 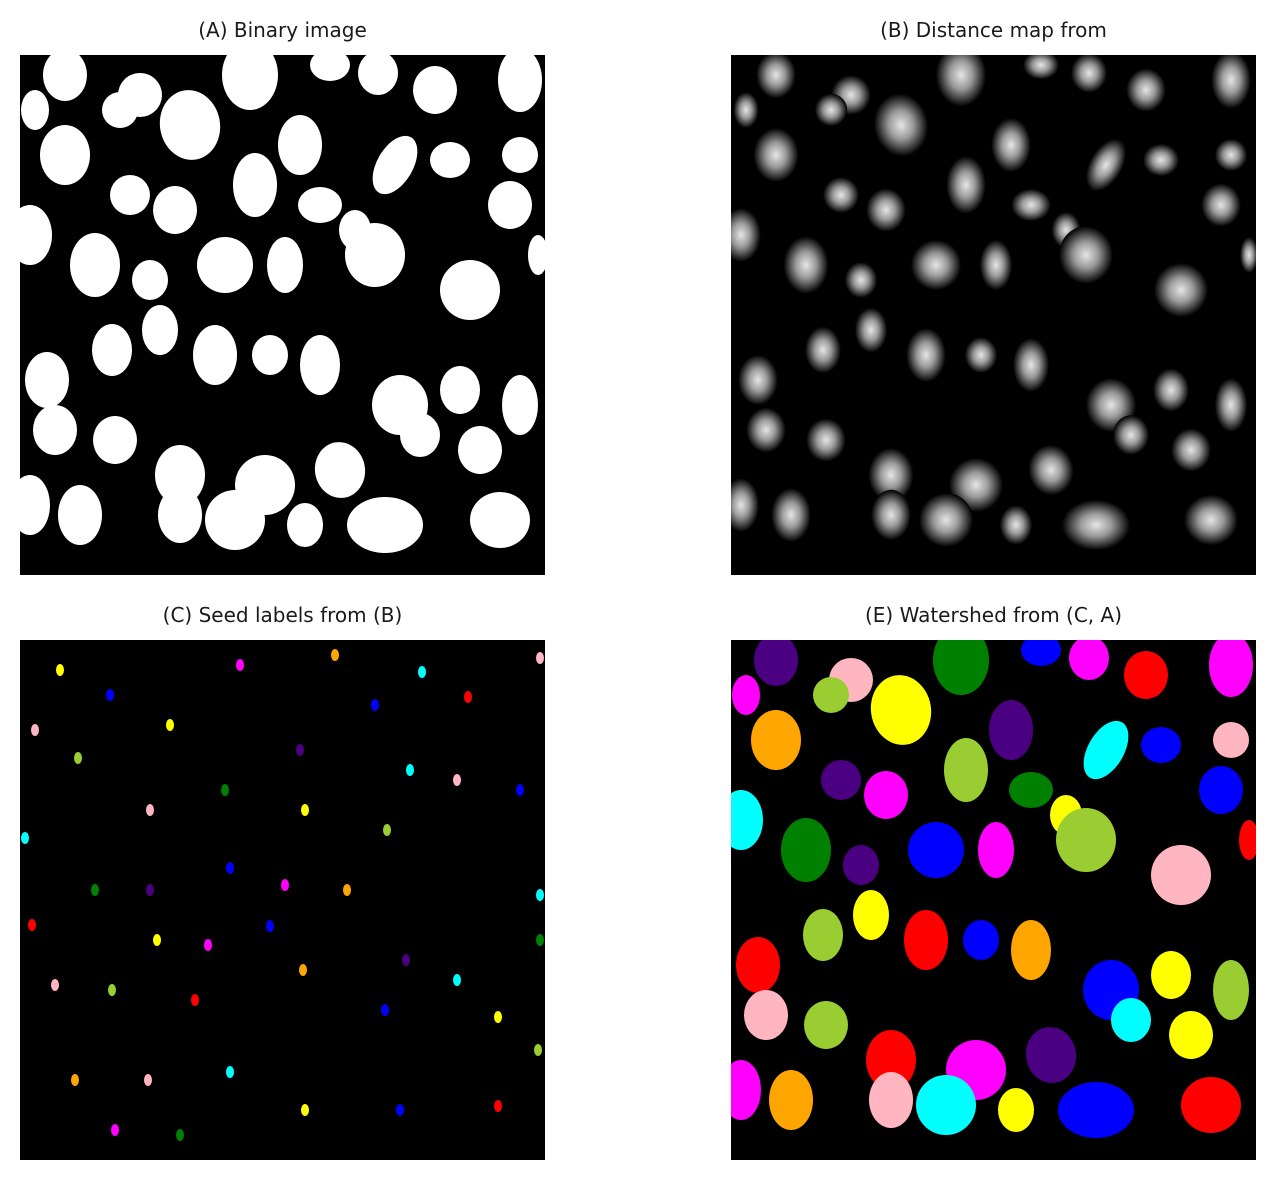 I want to click on panel-b-title: (B) Distance map from, so click(x=993, y=30).